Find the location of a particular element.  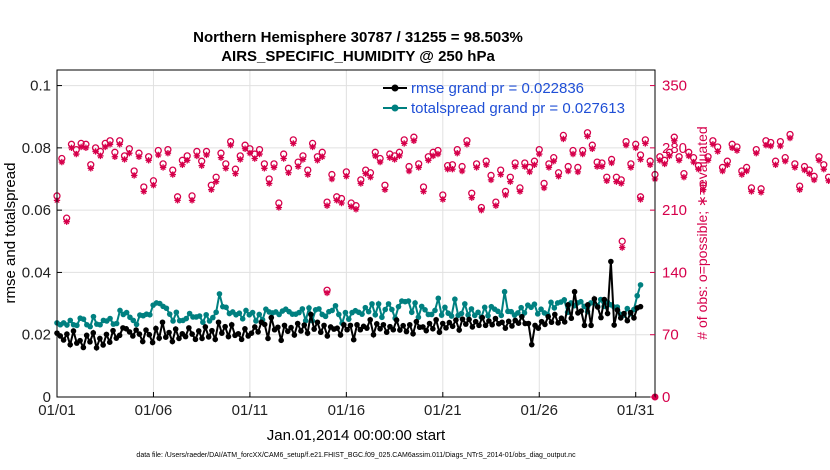

rmse-series is located at coordinates (349, 305).